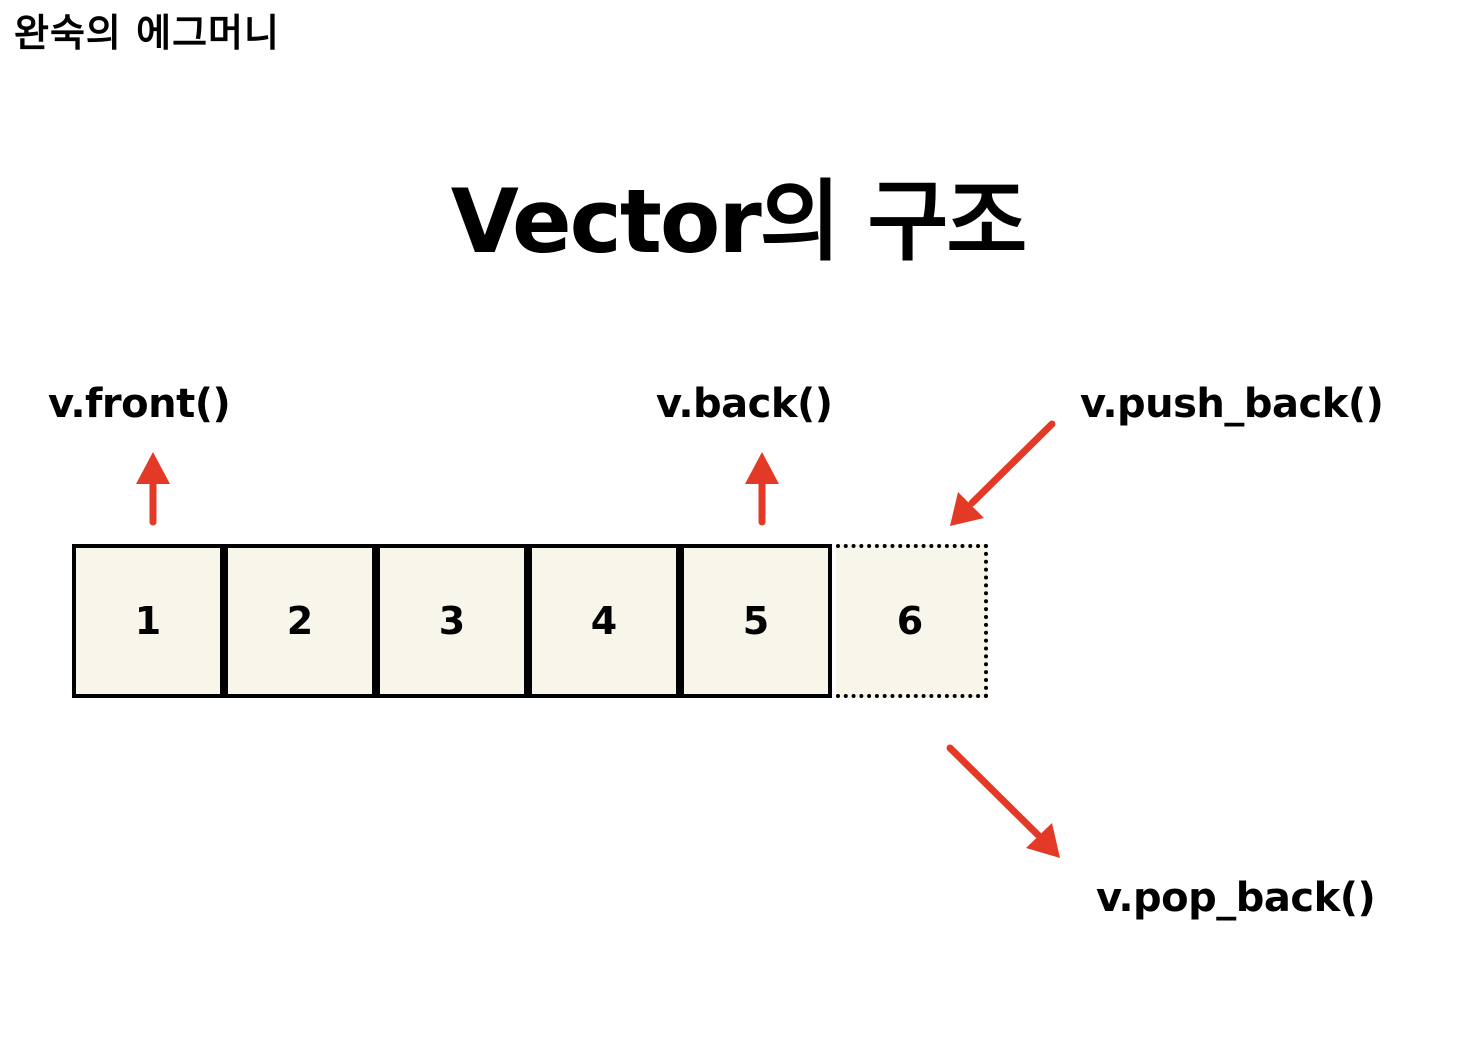 The width and height of the screenshot is (1476, 1044). What do you see at coordinates (762, 489) in the screenshot?
I see `back-arrow-icon` at bounding box center [762, 489].